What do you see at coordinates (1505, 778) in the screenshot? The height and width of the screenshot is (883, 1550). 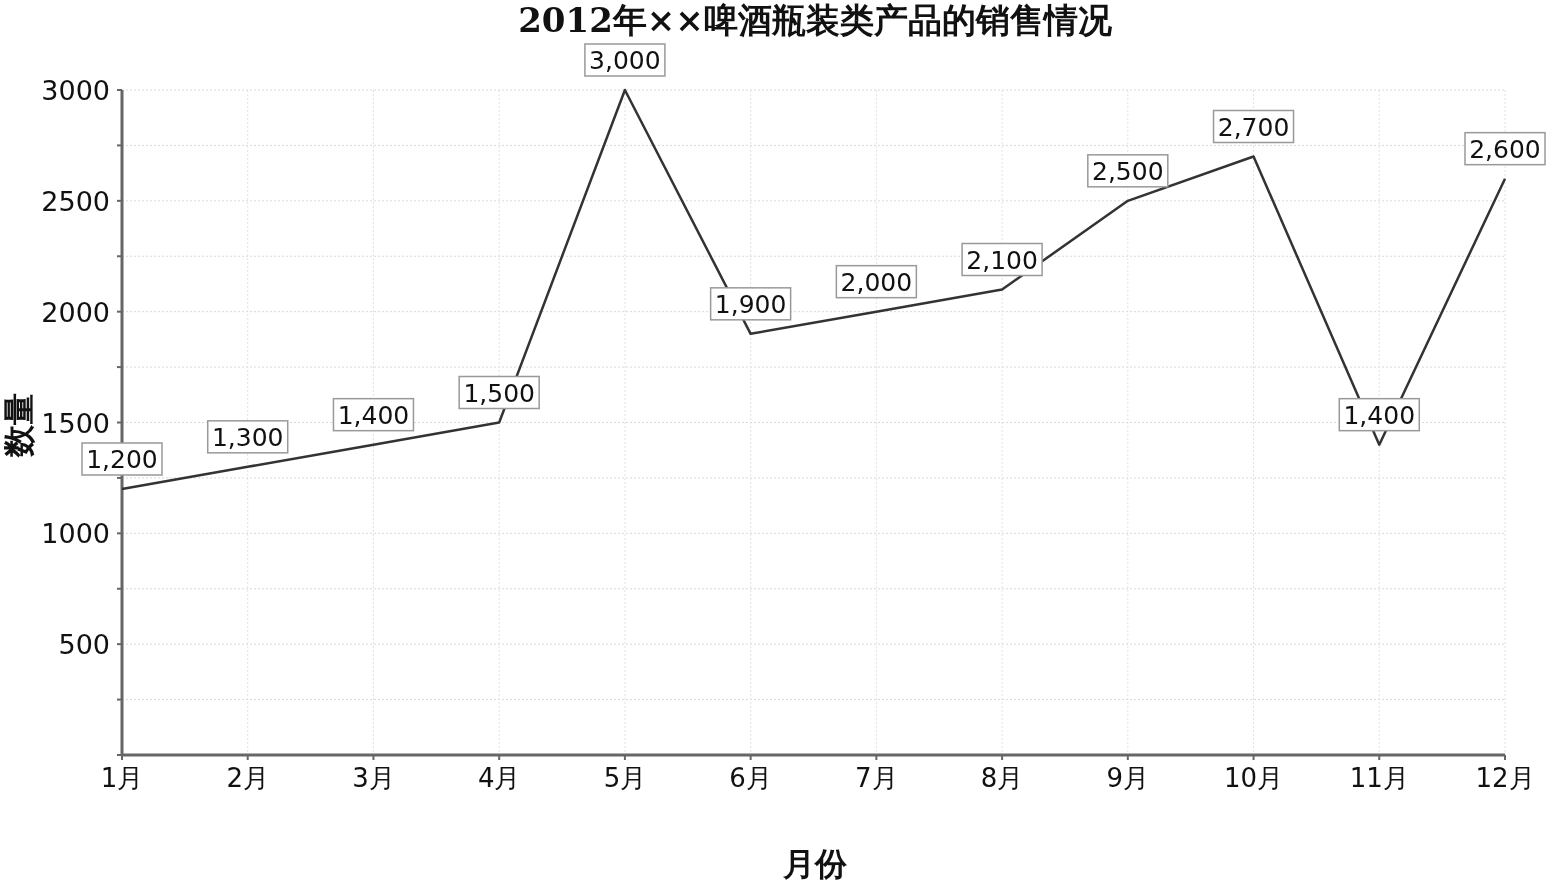 I see `x-tick-label: 12月` at bounding box center [1505, 778].